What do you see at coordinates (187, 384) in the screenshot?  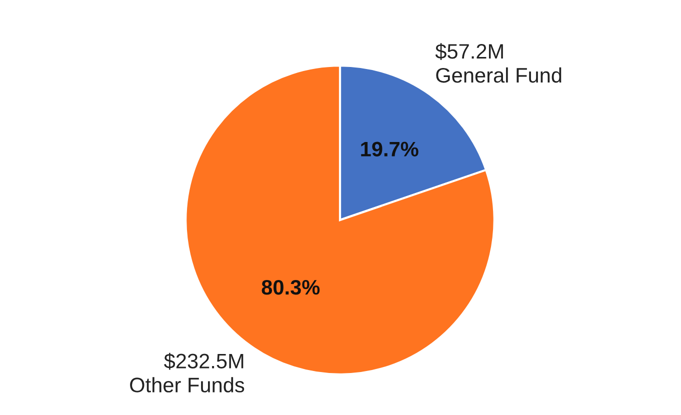 I see `slice-label: Other Funds` at bounding box center [187, 384].